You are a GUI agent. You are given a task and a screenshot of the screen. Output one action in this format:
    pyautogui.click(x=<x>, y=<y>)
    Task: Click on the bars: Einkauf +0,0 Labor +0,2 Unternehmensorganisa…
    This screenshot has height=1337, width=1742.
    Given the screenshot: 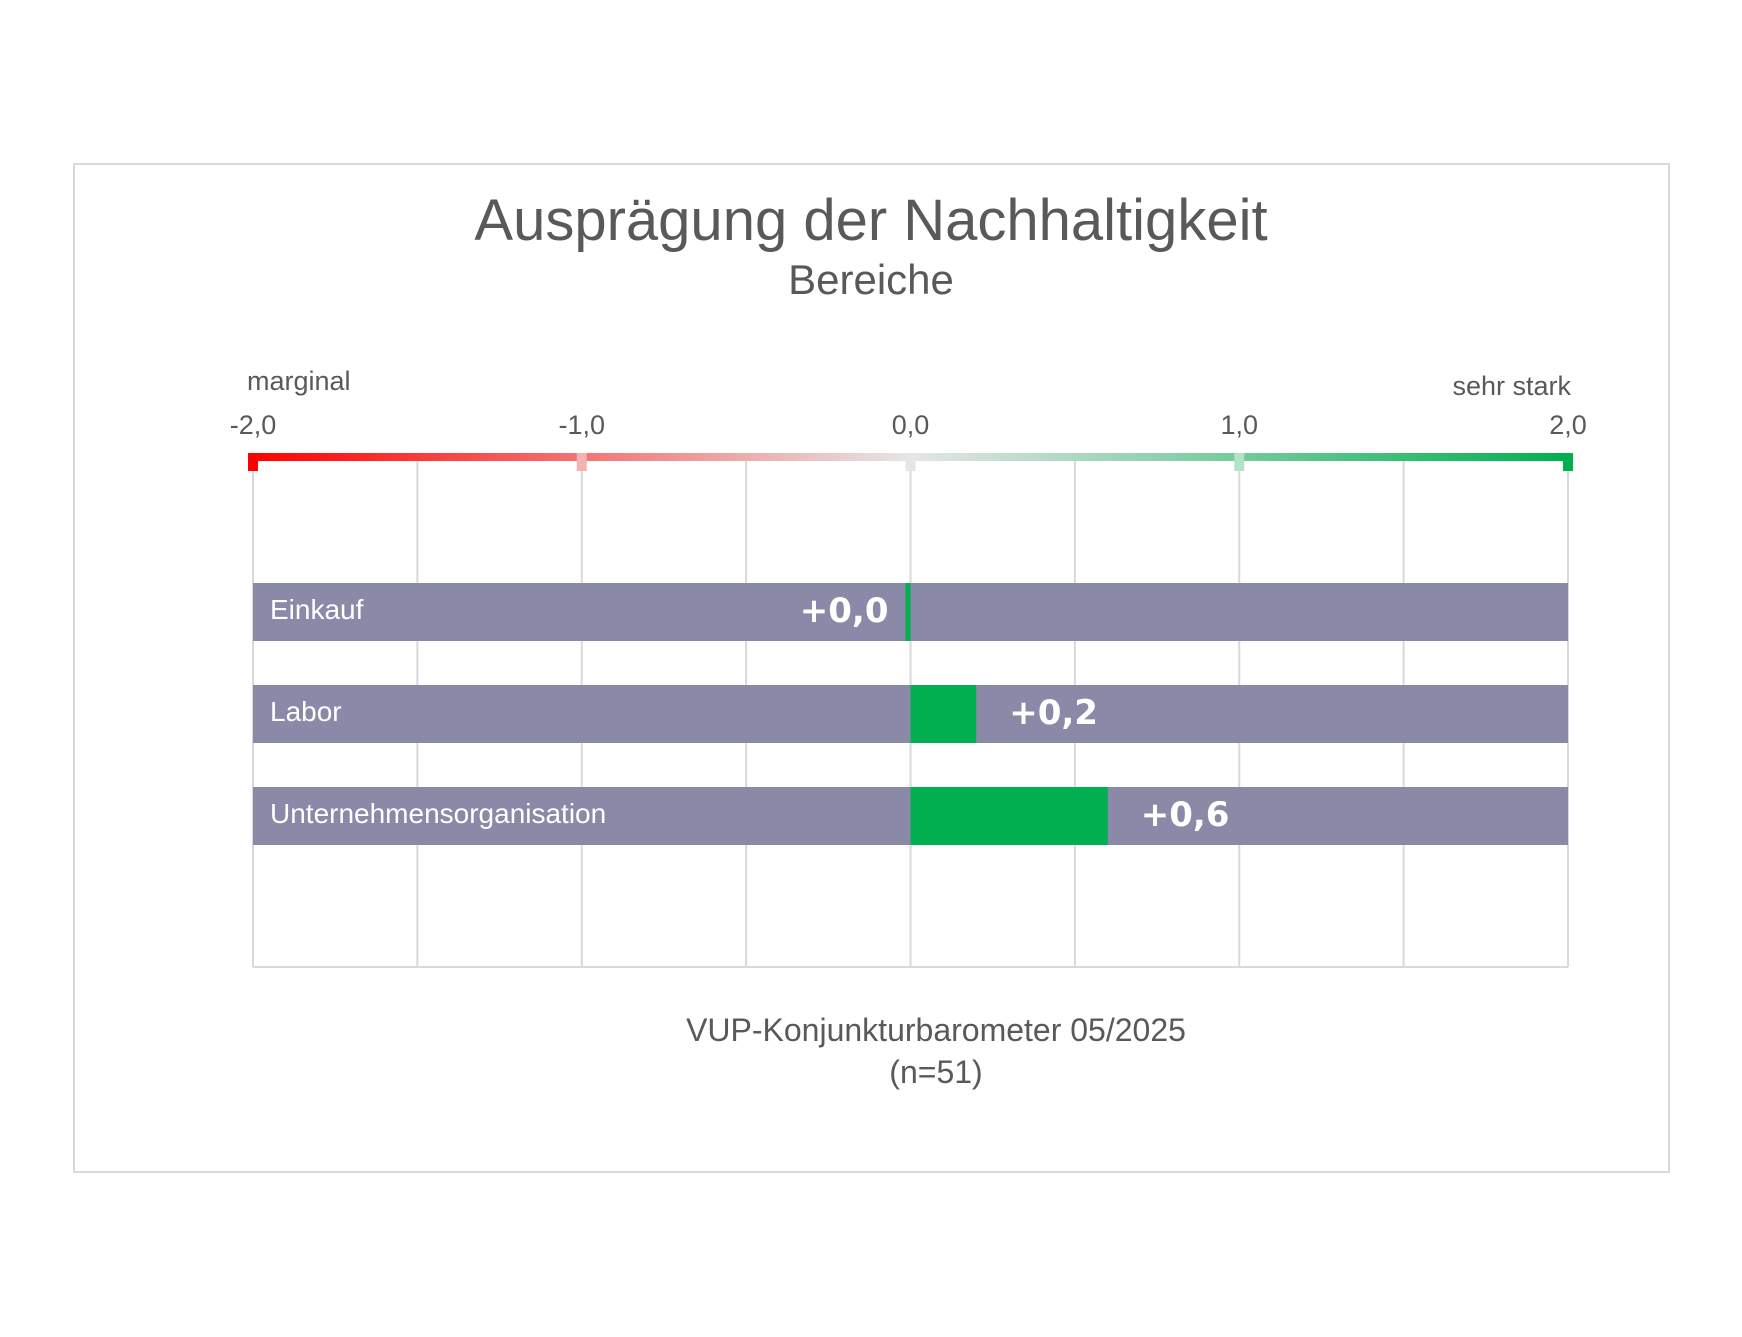 What is the action you would take?
    pyautogui.click(x=910, y=714)
    